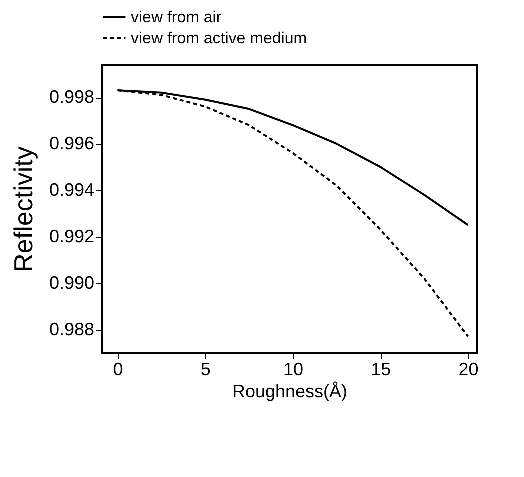  What do you see at coordinates (71, 236) in the screenshot?
I see `y-tick-label: 0.992` at bounding box center [71, 236].